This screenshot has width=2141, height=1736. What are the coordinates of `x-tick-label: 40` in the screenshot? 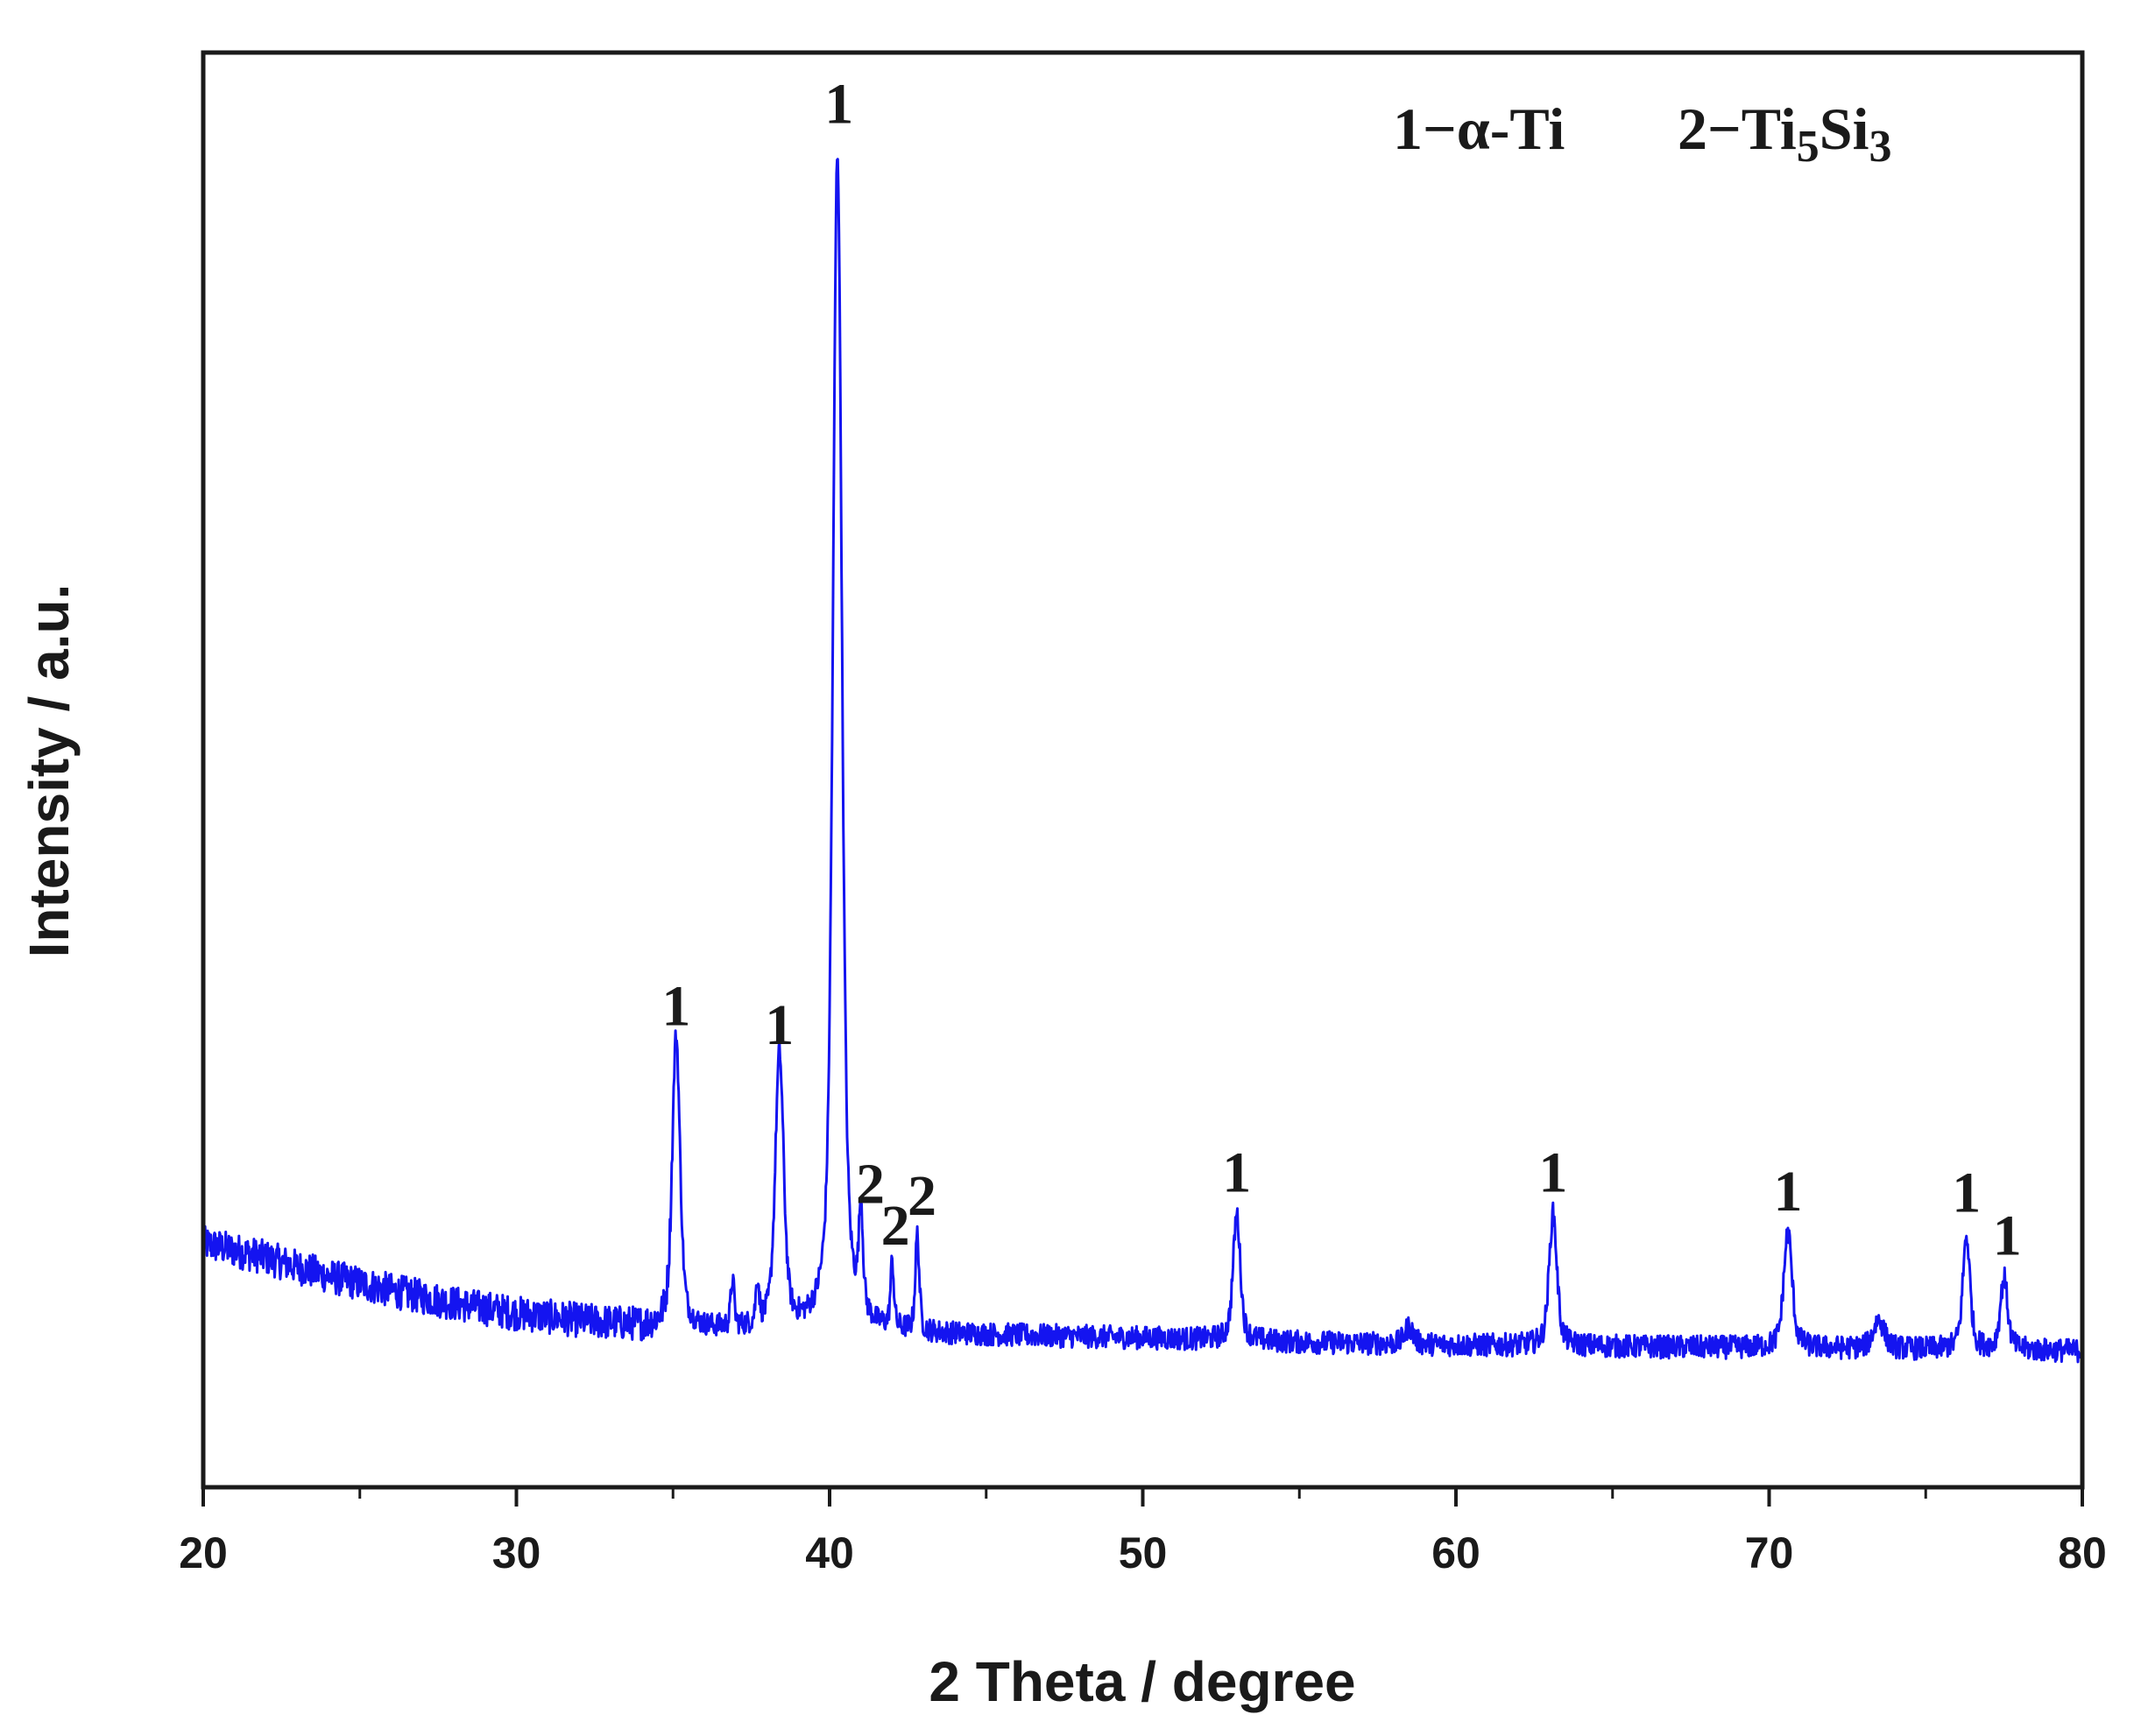 It's located at (829, 1552).